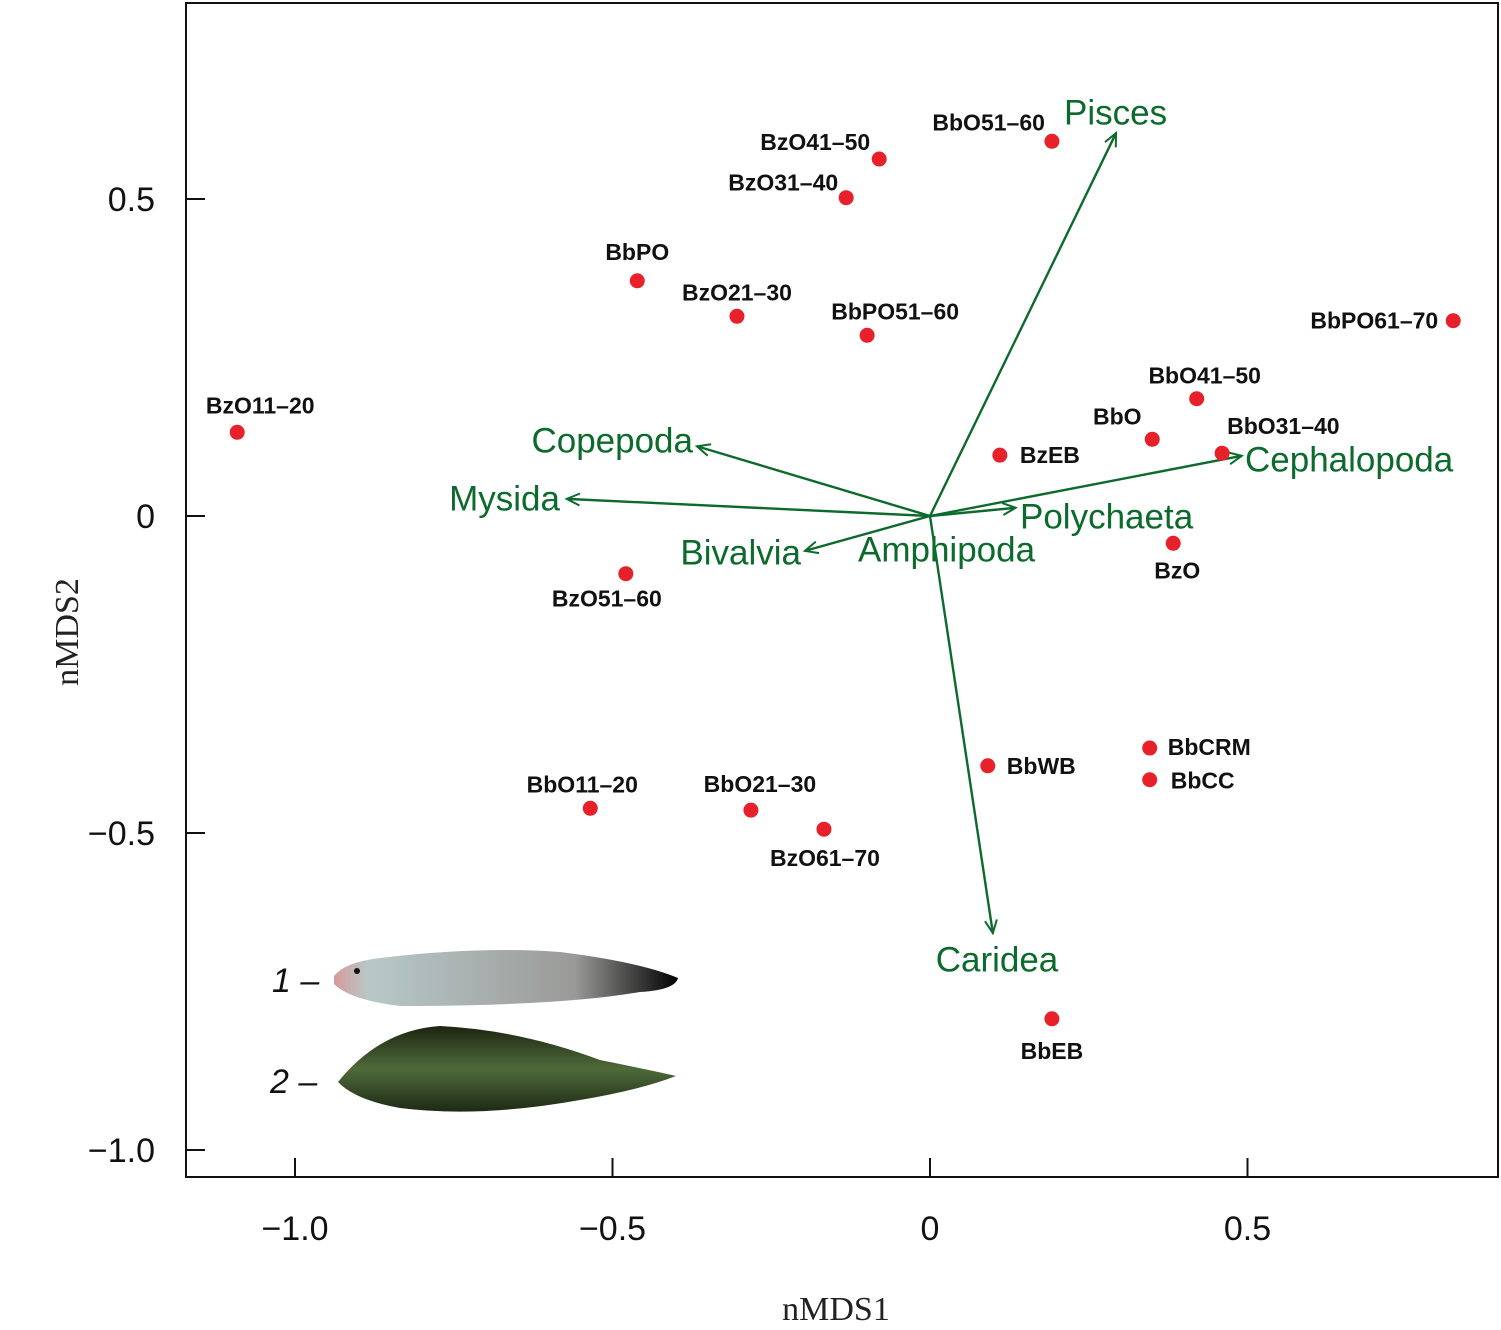 The height and width of the screenshot is (1330, 1501). I want to click on point-label: BbWB, so click(1041, 766).